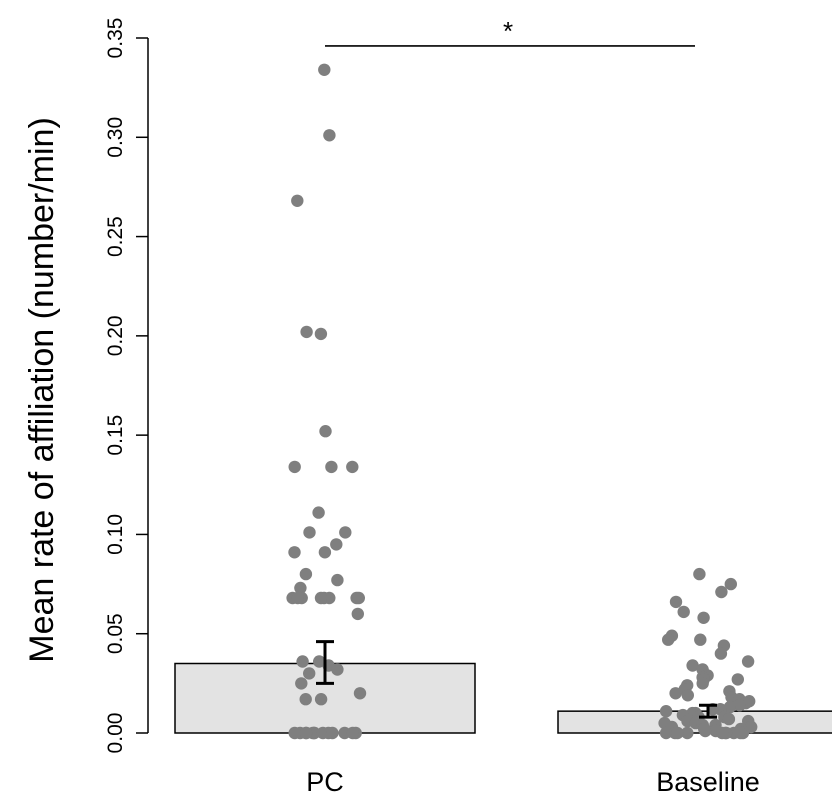 This screenshot has height=798, width=832. I want to click on y-tick-label: 0.35, so click(115, 38).